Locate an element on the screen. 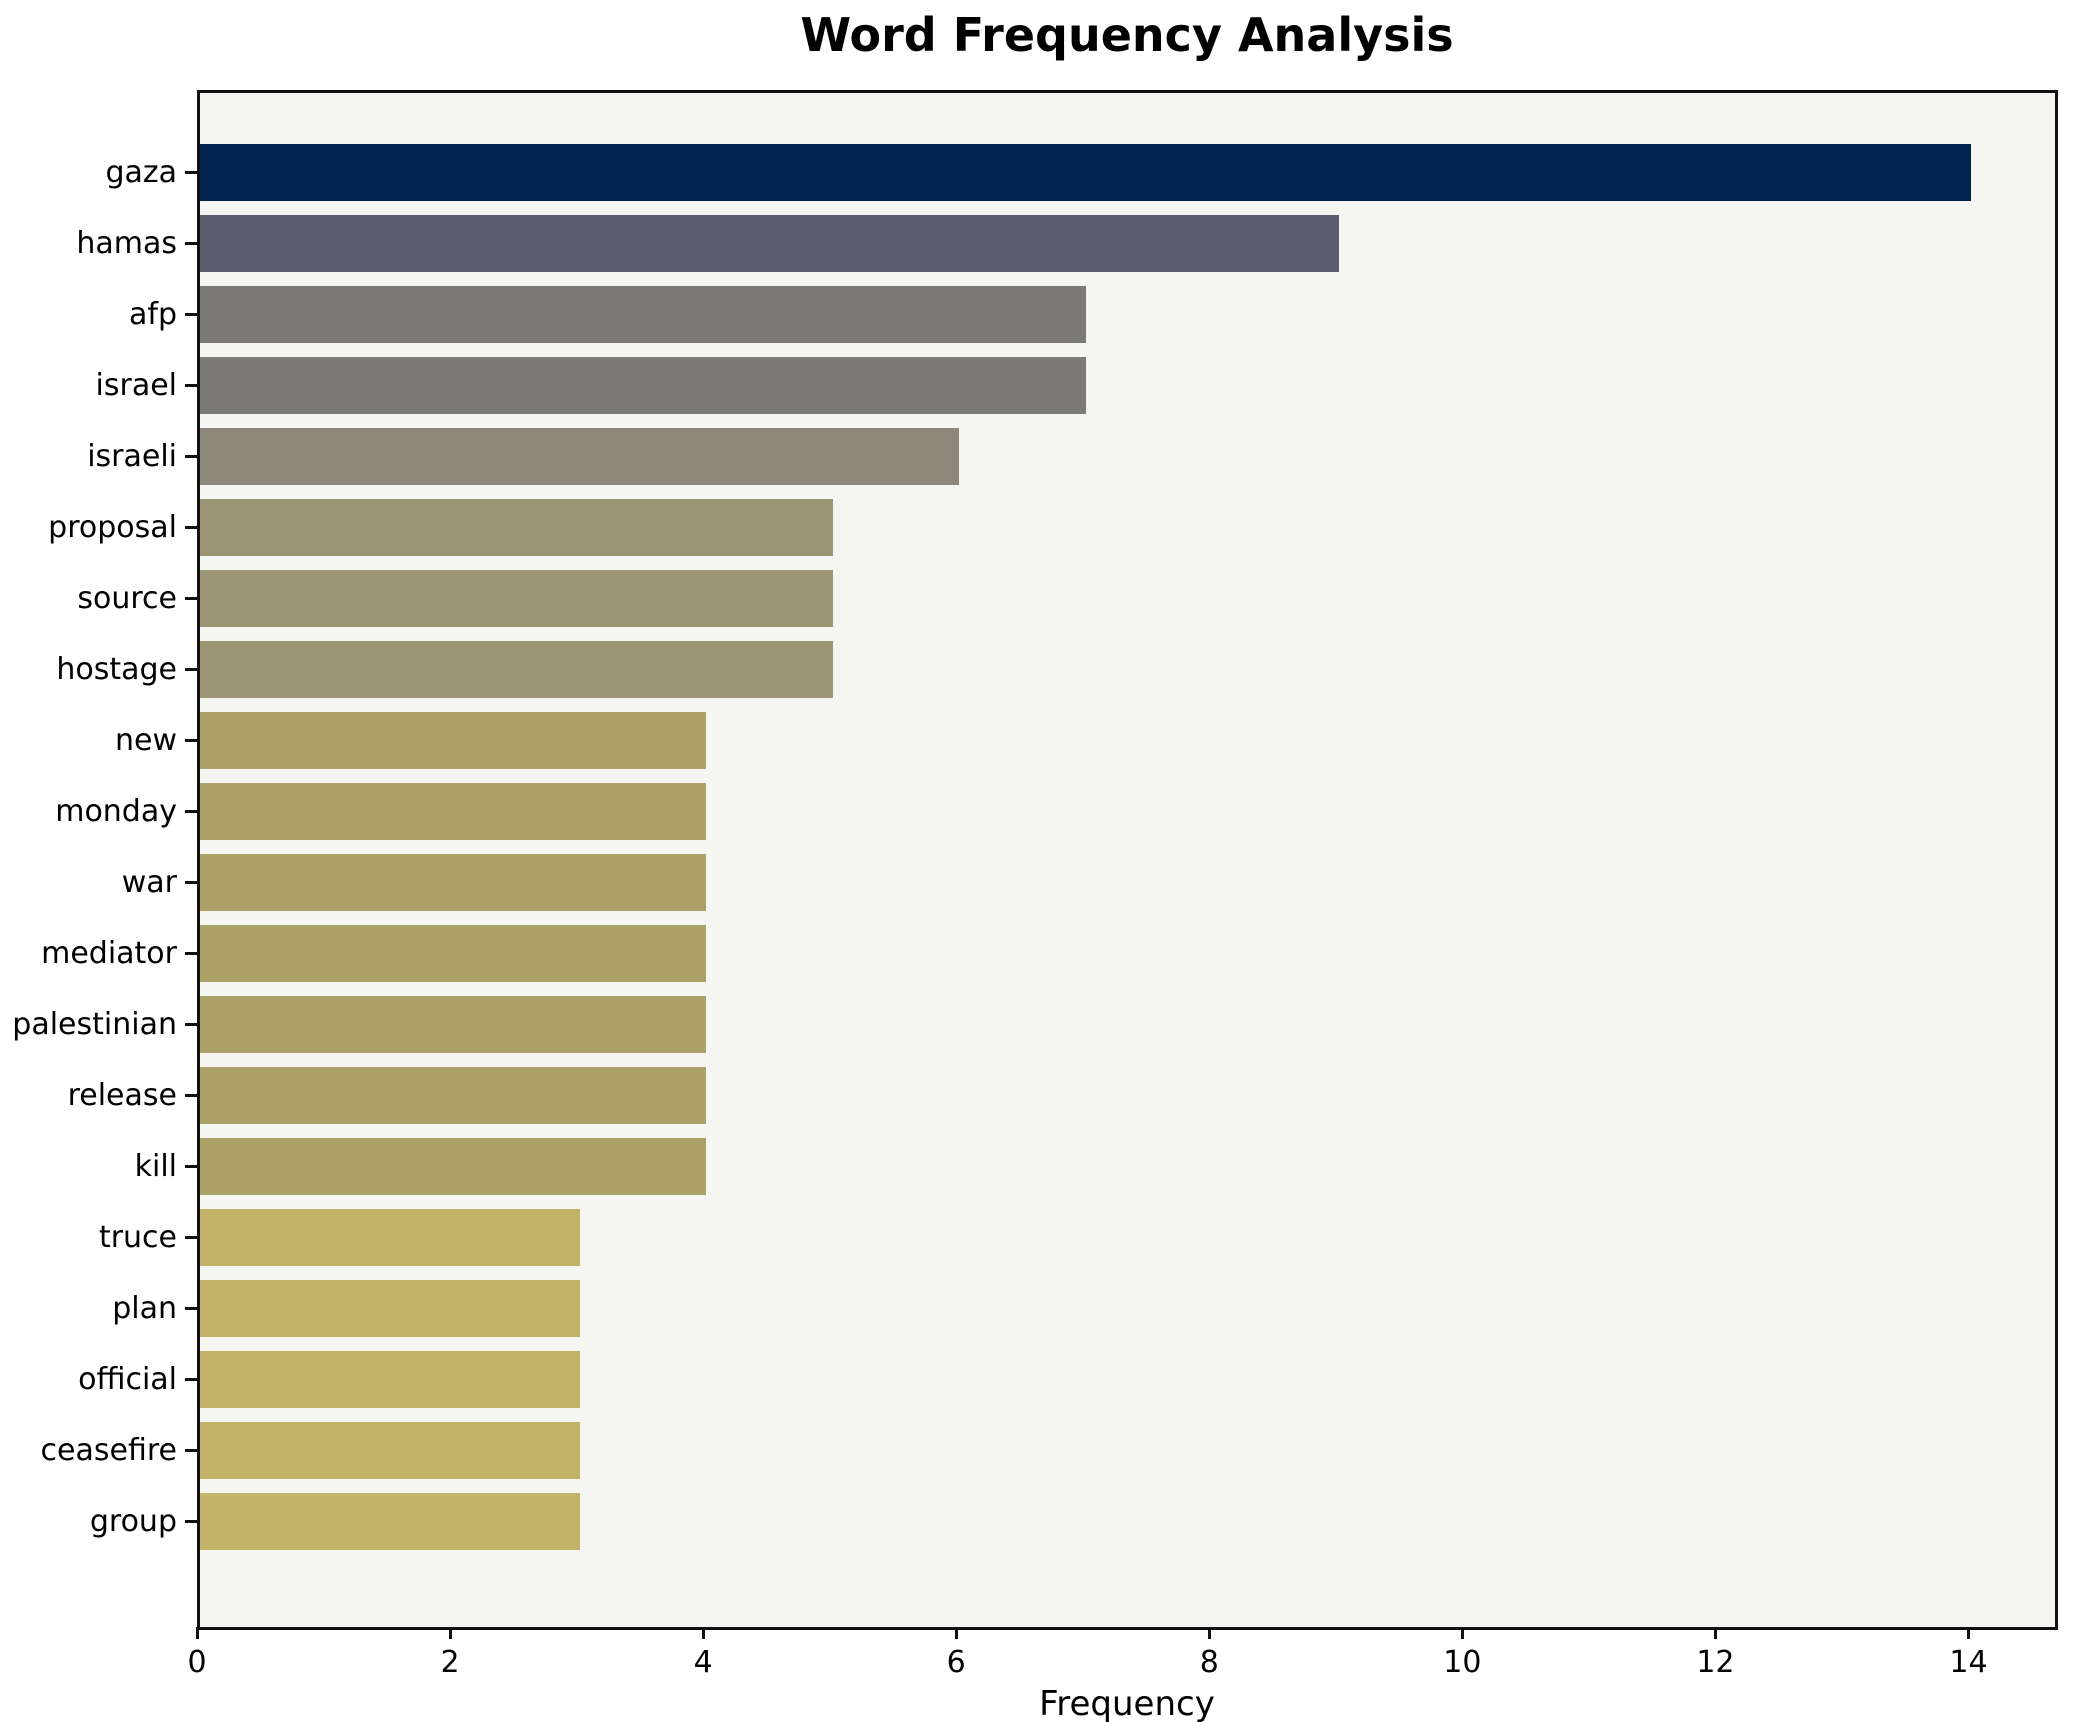 This screenshot has height=1722, width=2078. y-tick-row: proposal is located at coordinates (98, 527).